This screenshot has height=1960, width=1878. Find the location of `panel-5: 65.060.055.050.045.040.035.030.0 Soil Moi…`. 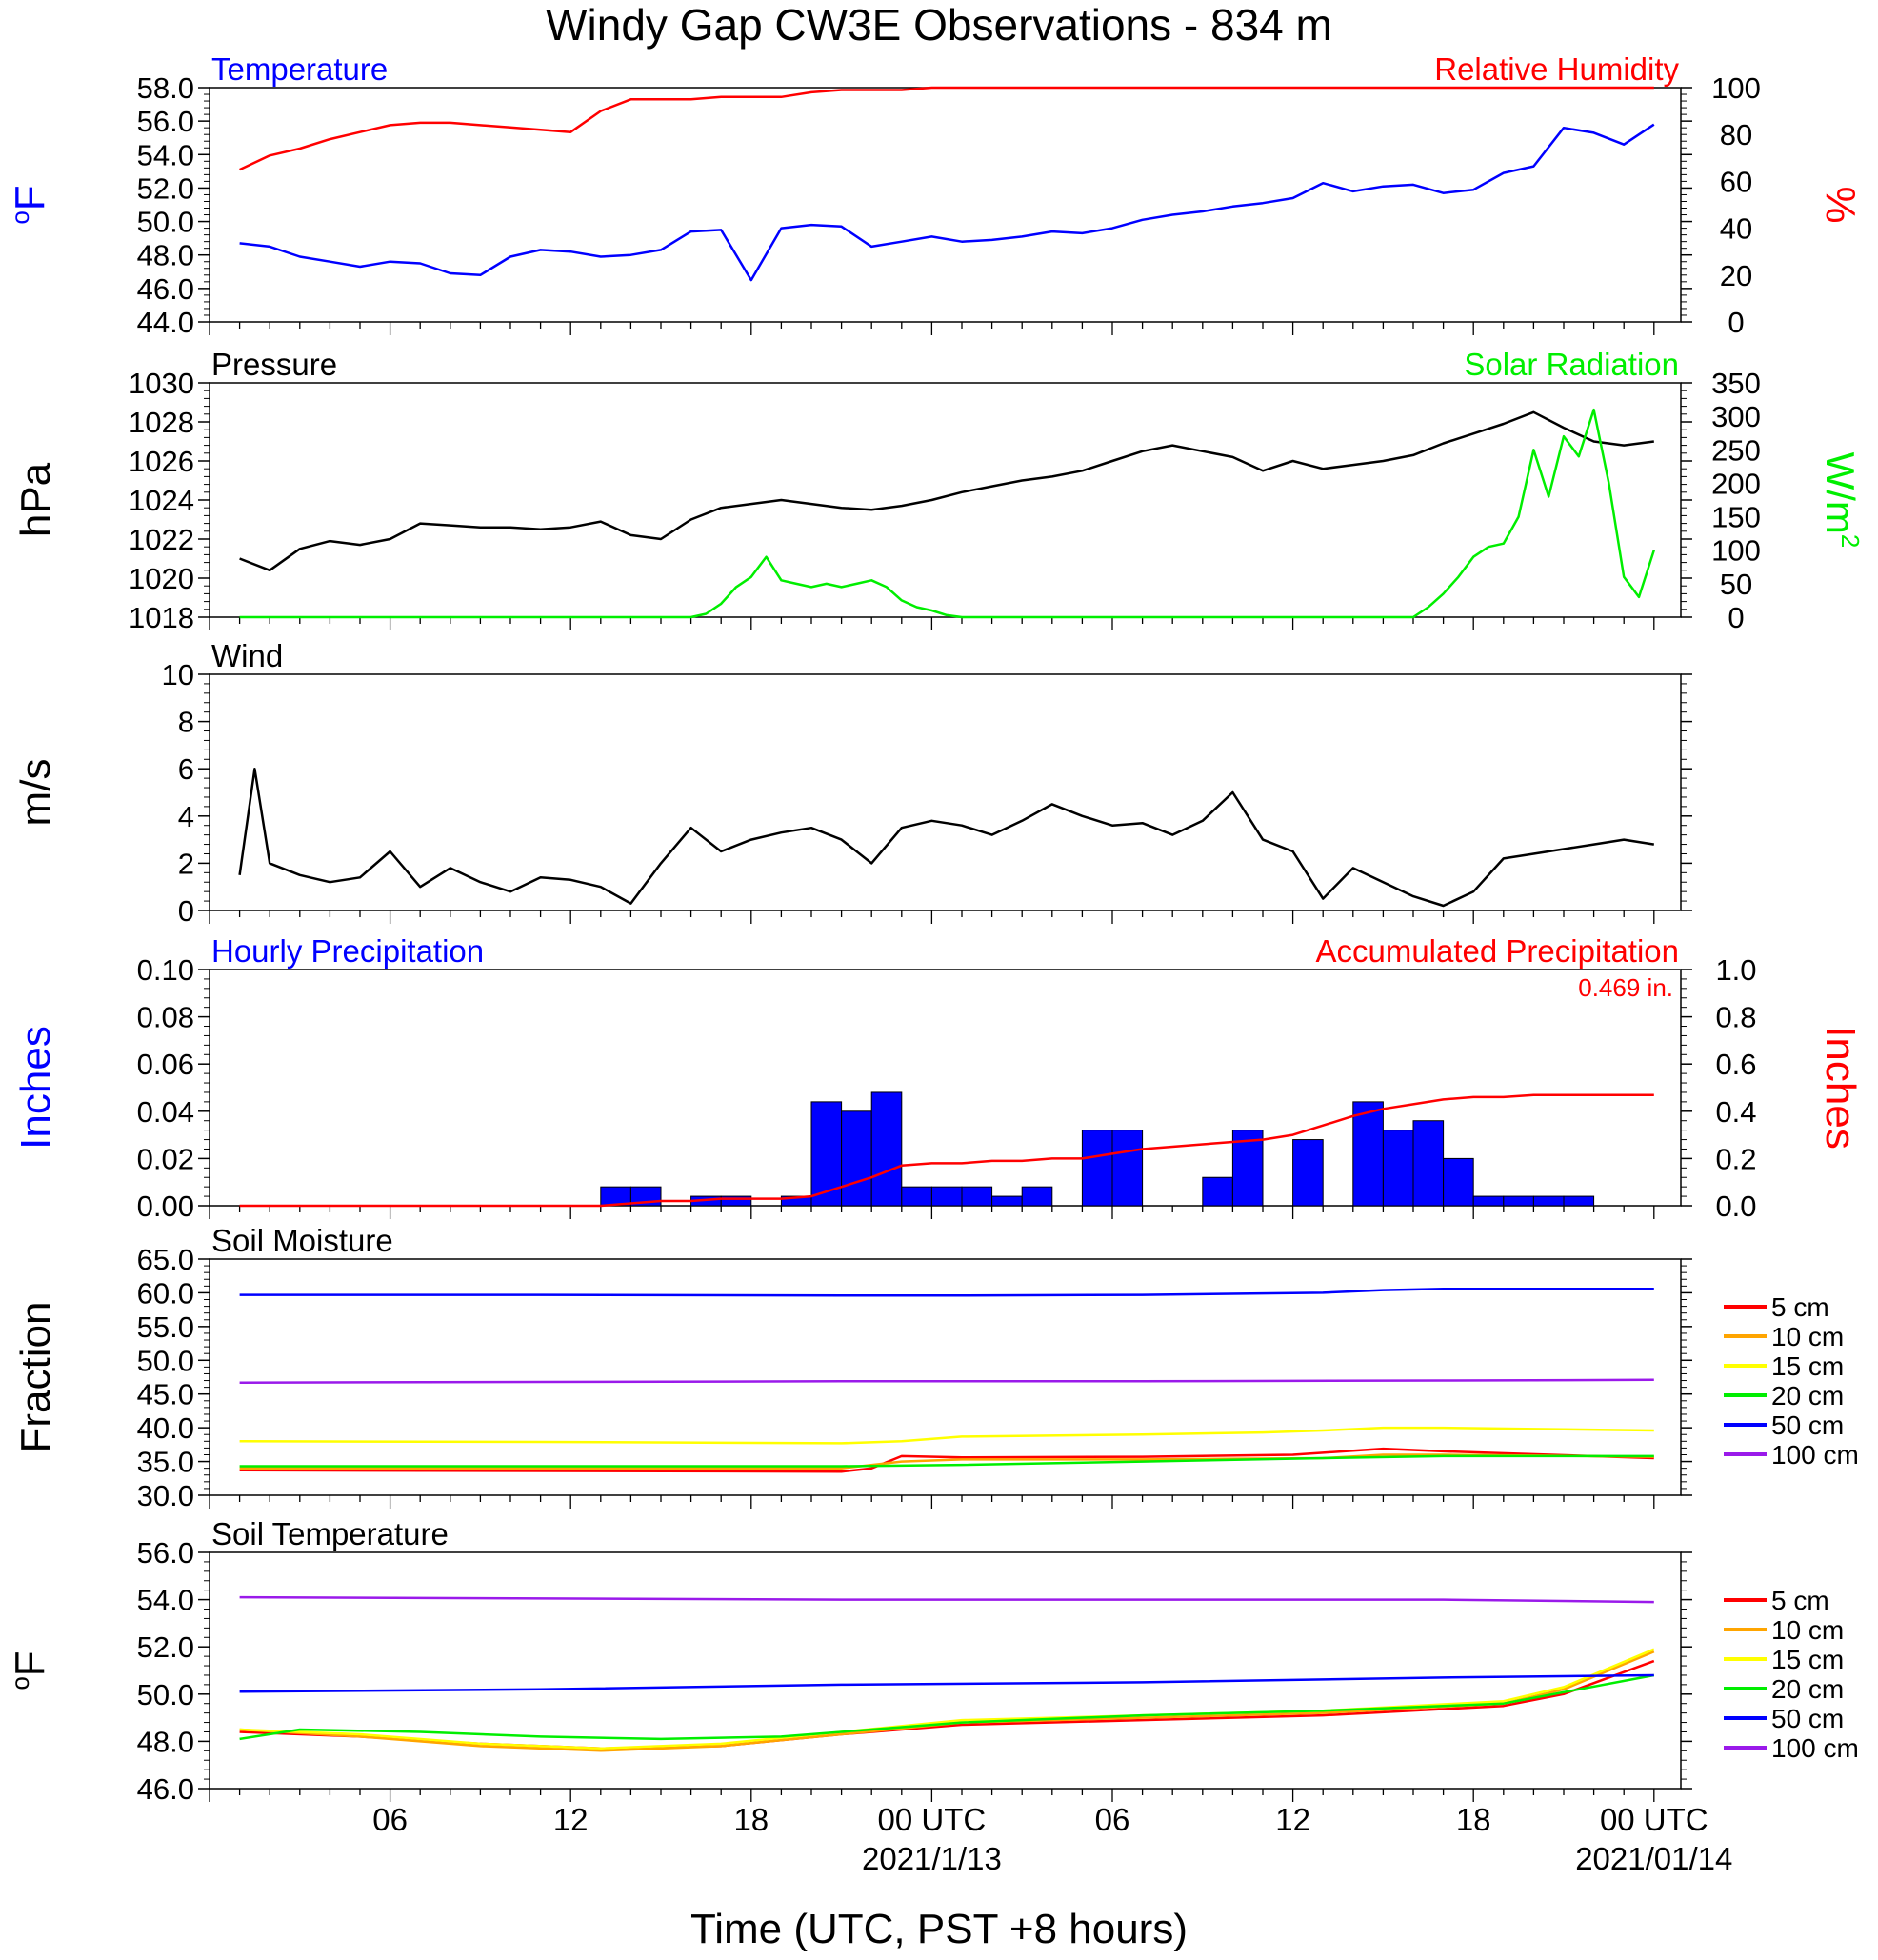

panel-5: 65.060.055.050.045.040.035.030.0 Soil Moi… is located at coordinates (935, 1367).